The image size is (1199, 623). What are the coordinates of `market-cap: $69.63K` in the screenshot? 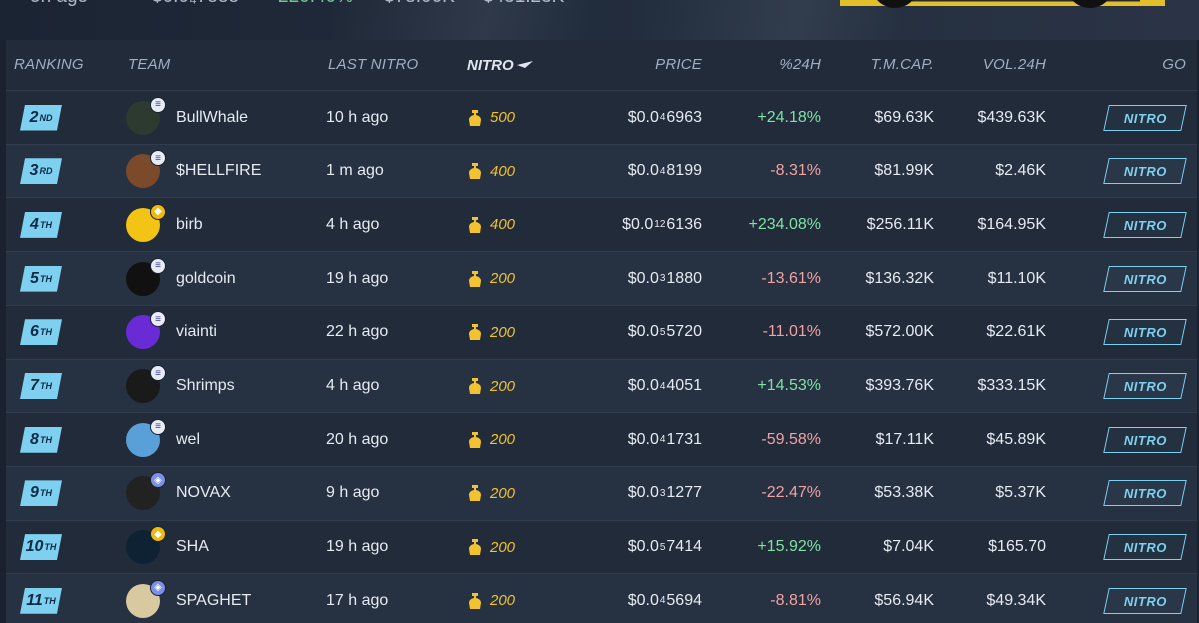 It's located at (904, 117).